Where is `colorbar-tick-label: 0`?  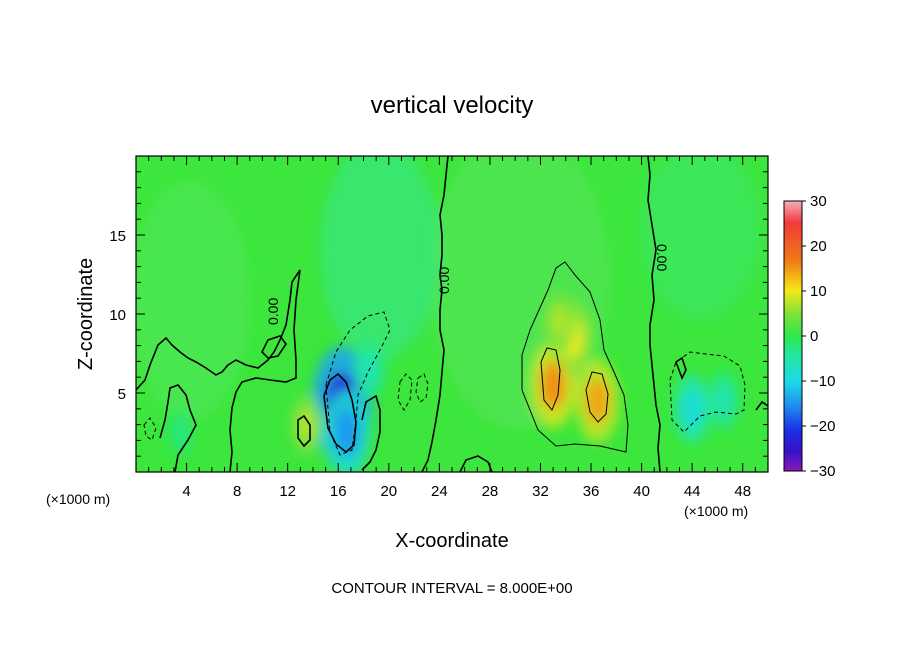
colorbar-tick-label: 0 is located at coordinates (814, 336).